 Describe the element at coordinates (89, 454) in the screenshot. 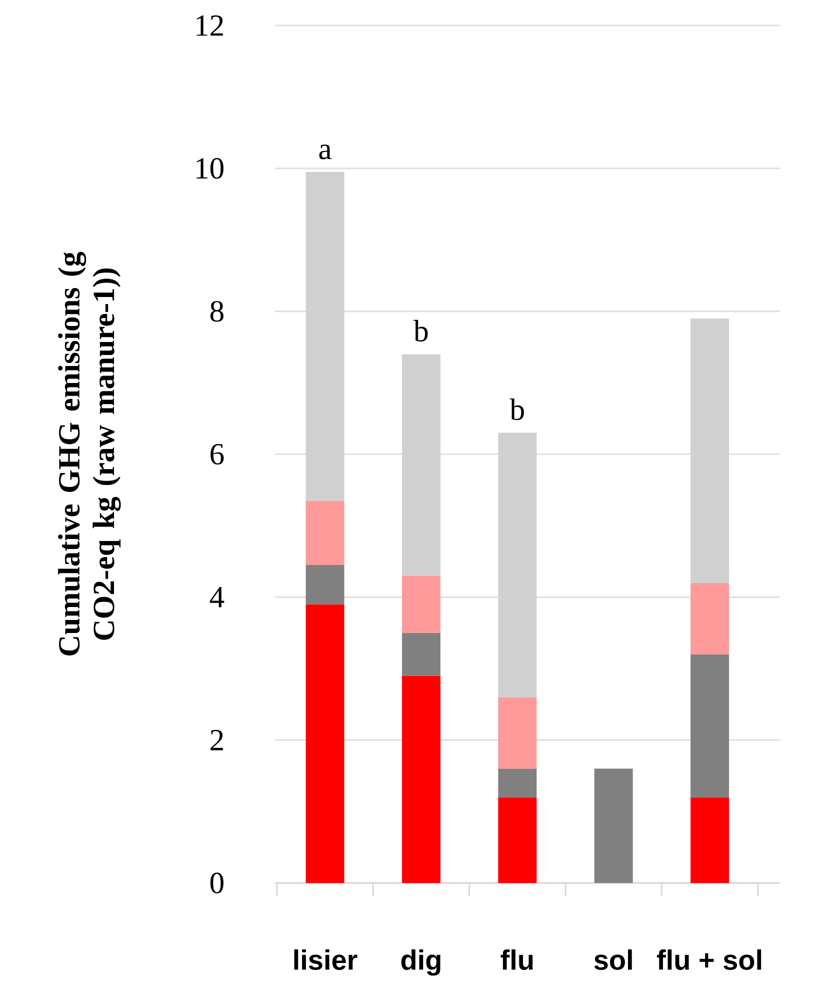

I see `y-axis-title: Cumulative GHG emissions (g CO2-eq kg (raw manure-1))` at that location.